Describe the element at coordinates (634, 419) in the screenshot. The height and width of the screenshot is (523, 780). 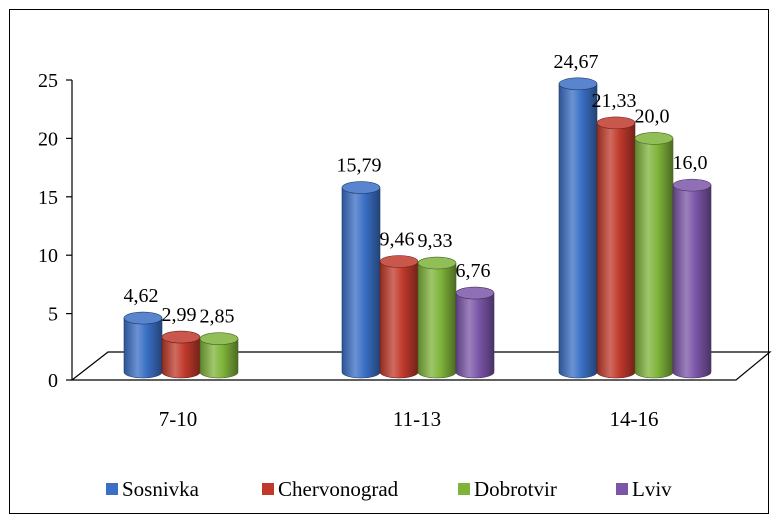
I see `x-tick-label: 14-16` at that location.